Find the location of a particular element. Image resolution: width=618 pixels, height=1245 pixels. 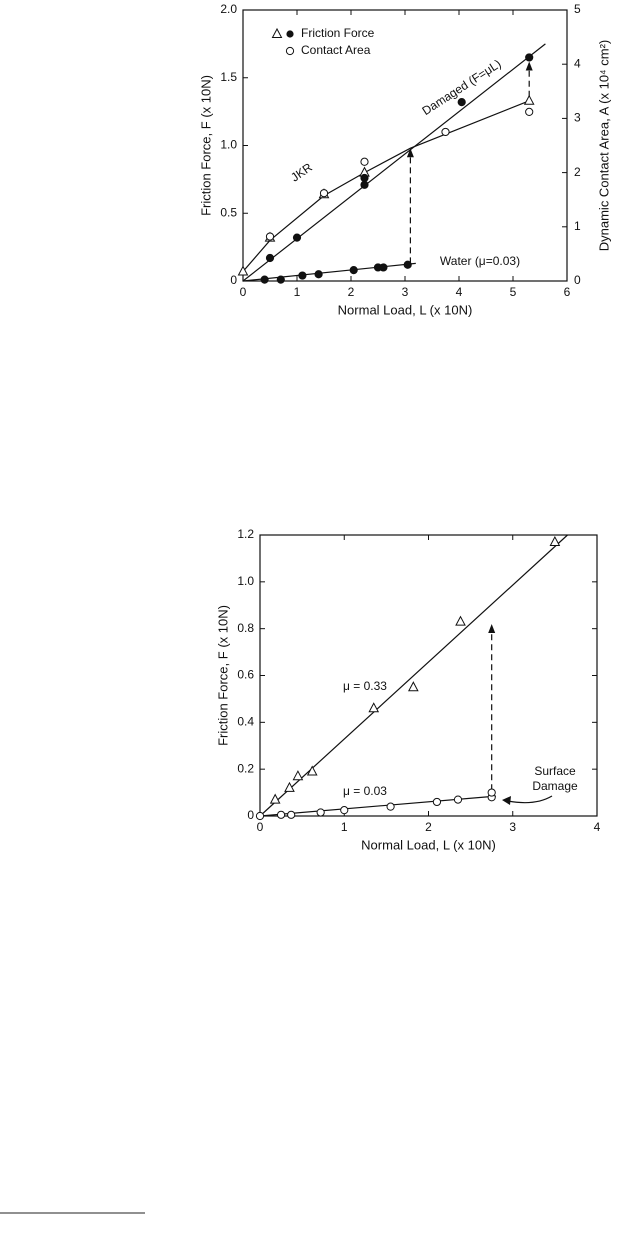

annotation: Damaged (F=μL) is located at coordinates (461, 87).